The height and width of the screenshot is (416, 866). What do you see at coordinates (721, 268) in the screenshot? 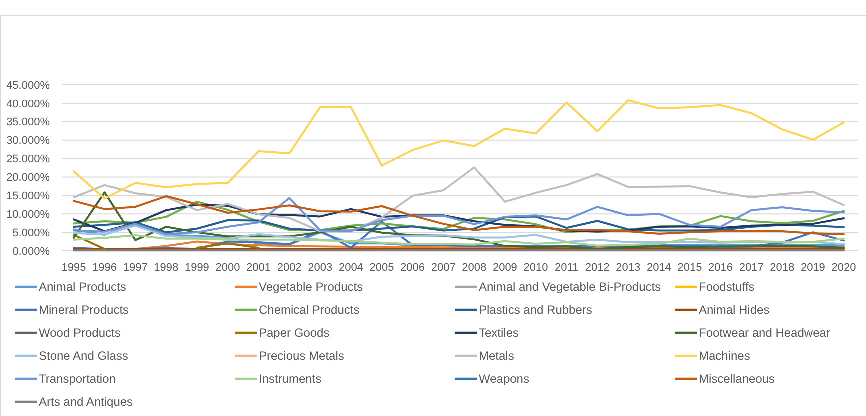
I see `x-tick-label: 2016` at bounding box center [721, 268].